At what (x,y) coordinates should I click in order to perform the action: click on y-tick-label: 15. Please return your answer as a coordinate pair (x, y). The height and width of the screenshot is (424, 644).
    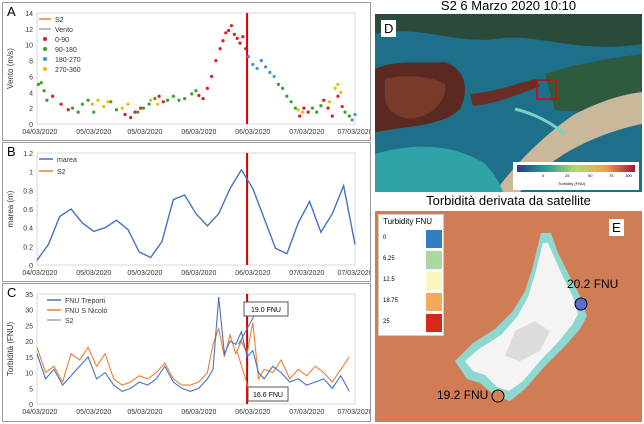
    Looking at the image, I should click on (29, 358).